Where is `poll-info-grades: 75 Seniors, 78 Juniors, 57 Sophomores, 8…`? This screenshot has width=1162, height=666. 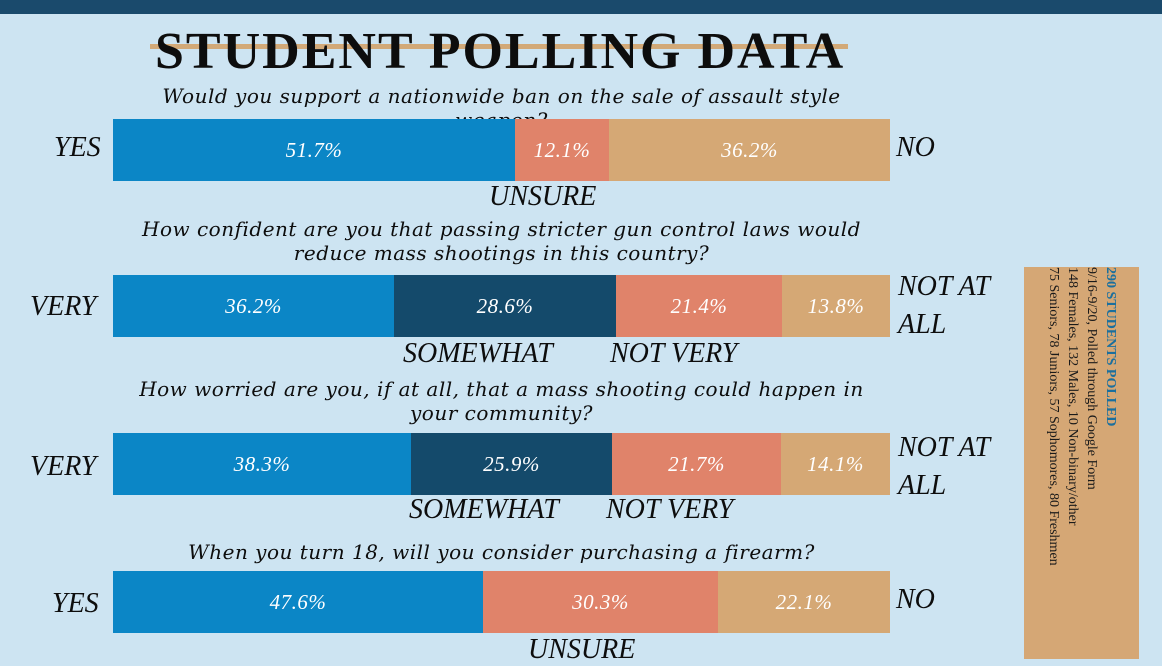
poll-info-grades: 75 Seniors, 78 Juniors, 57 Sophomores, 8… is located at coordinates (1053, 416).